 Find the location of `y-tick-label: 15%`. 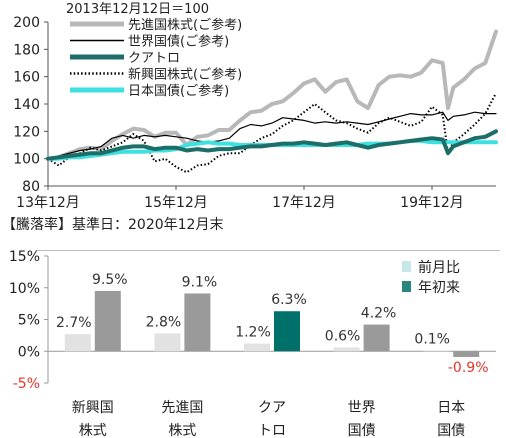

y-tick-label: 15% is located at coordinates (24, 257).